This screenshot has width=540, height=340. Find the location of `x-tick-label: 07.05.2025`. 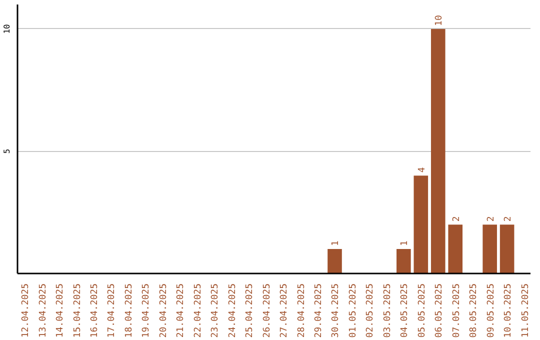

x-tick-label: 07.05.2025 is located at coordinates (457, 310).